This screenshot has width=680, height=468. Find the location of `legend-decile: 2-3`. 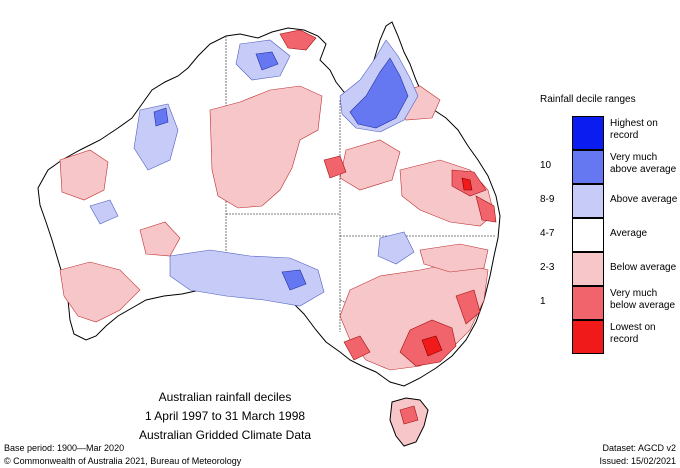

legend-decile: 2-3 is located at coordinates (547, 267).